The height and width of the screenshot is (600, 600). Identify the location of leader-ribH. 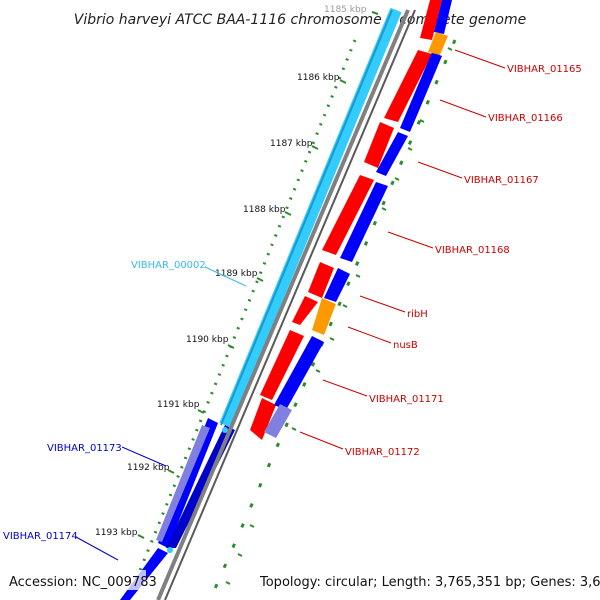
(382, 304).